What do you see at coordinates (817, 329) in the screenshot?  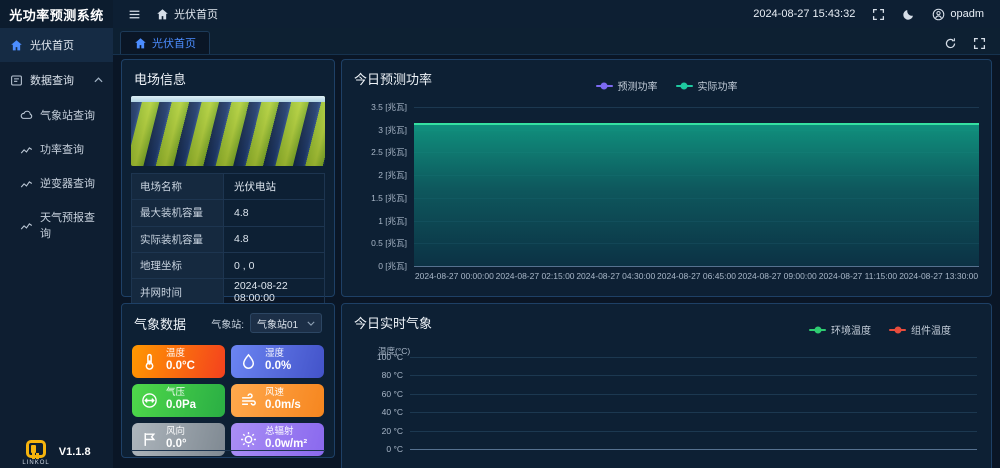 I see `ambient-temp-marker` at bounding box center [817, 329].